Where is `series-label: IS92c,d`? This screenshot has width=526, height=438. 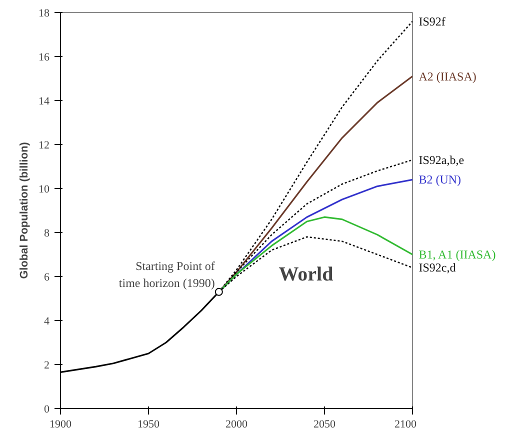 series-label: IS92c,d is located at coordinates (437, 267).